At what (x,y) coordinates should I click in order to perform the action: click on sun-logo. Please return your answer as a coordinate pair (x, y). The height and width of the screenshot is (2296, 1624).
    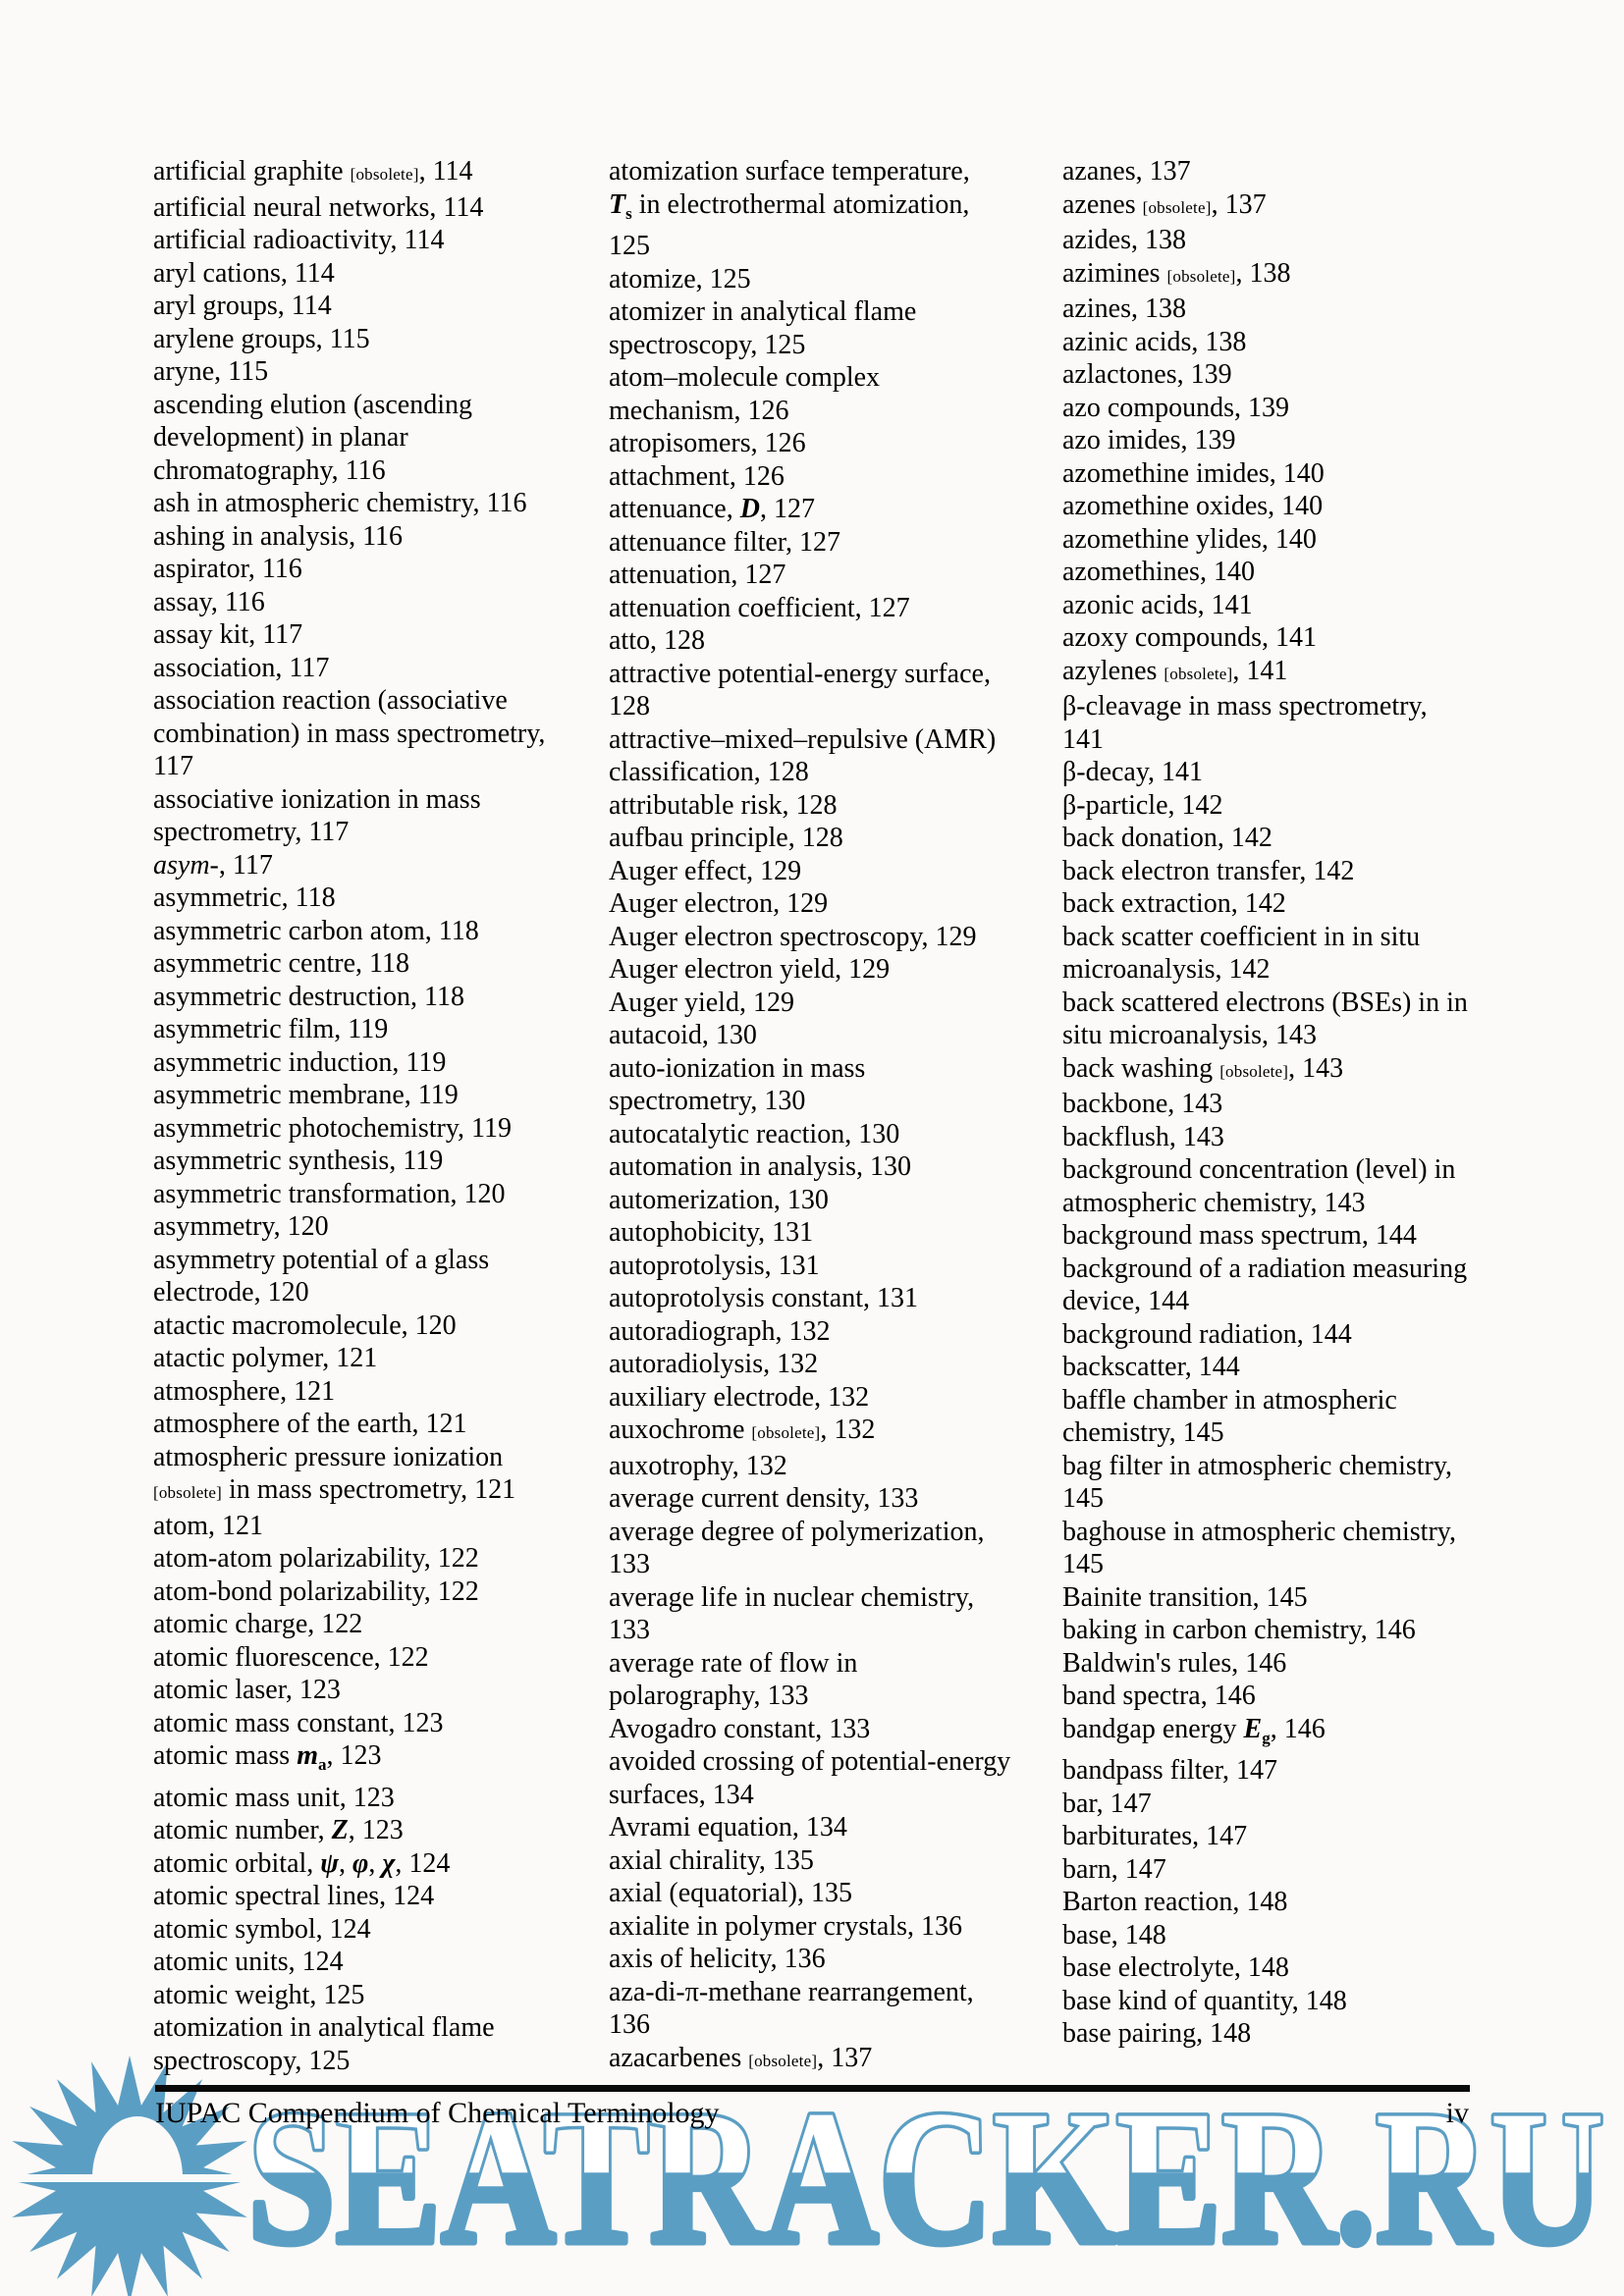
    Looking at the image, I should click on (128, 2176).